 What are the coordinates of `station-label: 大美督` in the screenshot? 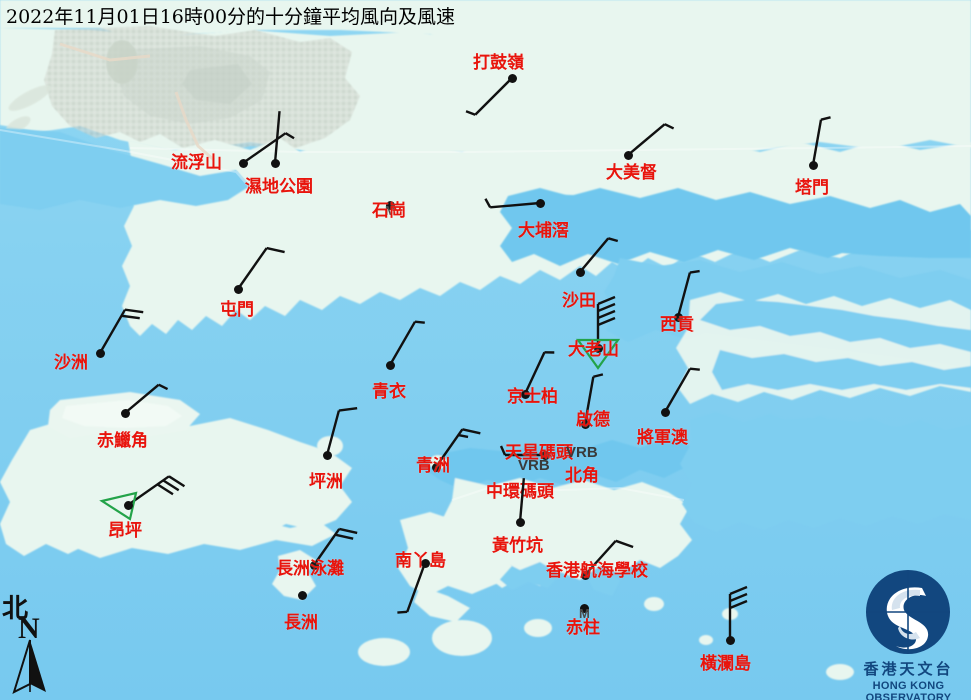 It's located at (631, 173).